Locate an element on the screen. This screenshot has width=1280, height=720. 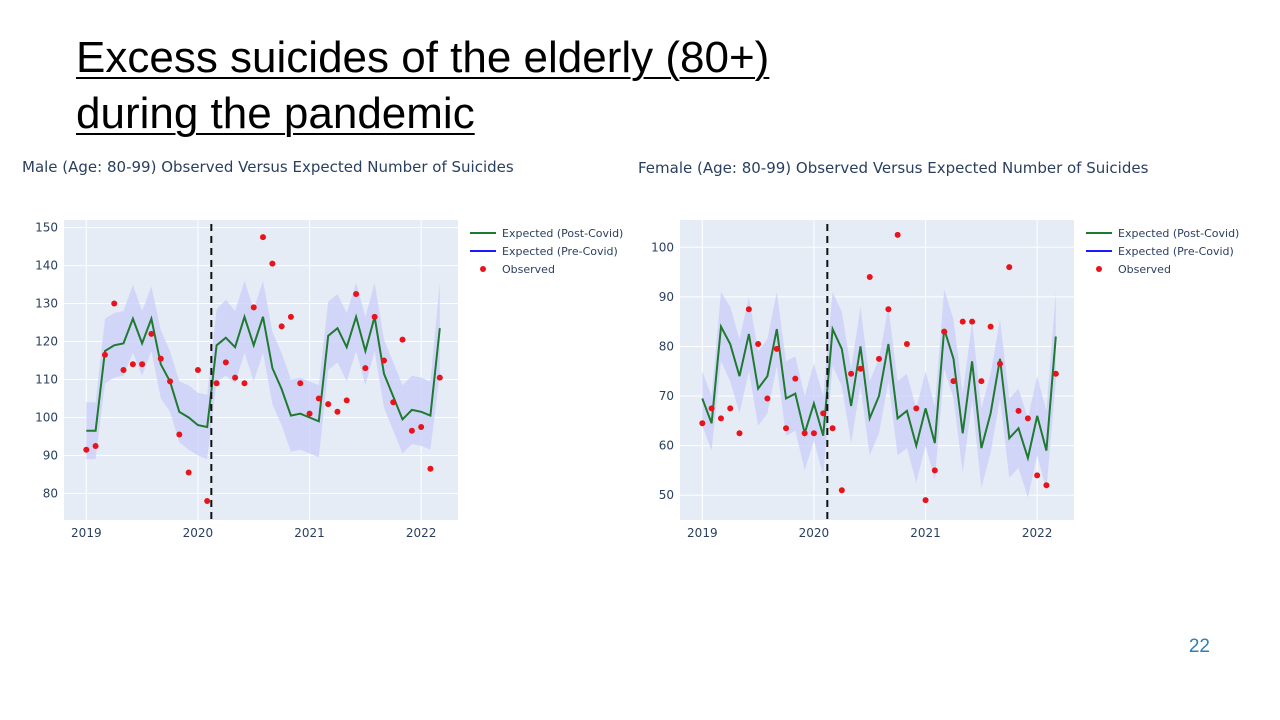
female-x-tick-label: 2020 is located at coordinates (814, 533).